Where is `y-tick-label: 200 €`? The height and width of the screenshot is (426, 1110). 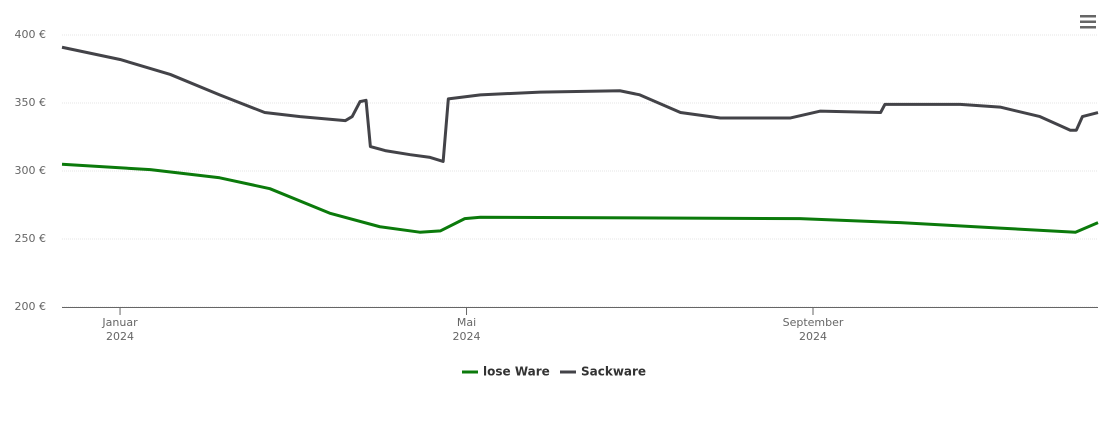
y-tick-label: 200 € is located at coordinates (31, 306).